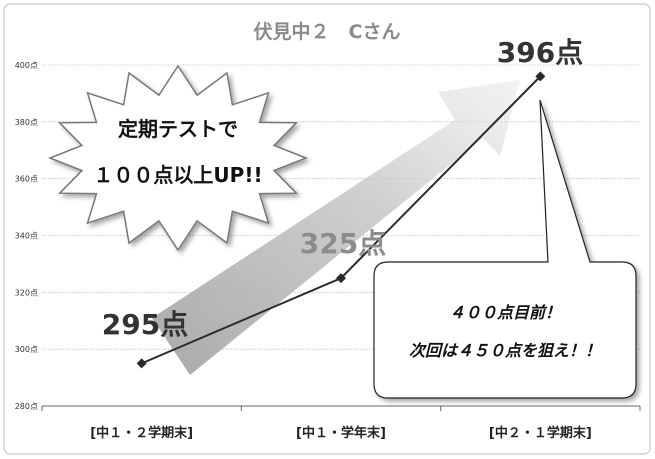 This screenshot has width=655, height=459. I want to click on data-label-2: 396点, so click(540, 52).